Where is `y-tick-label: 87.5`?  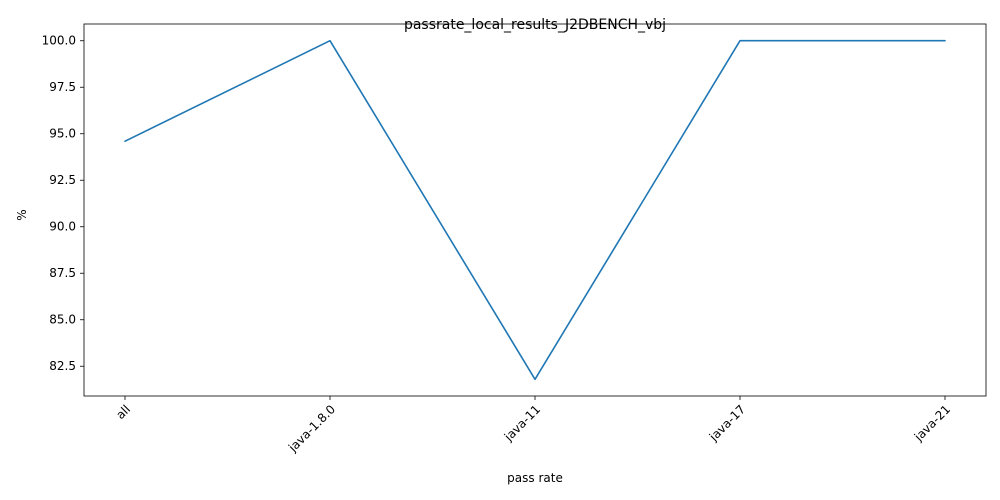
y-tick-label: 87.5 is located at coordinates (62, 273).